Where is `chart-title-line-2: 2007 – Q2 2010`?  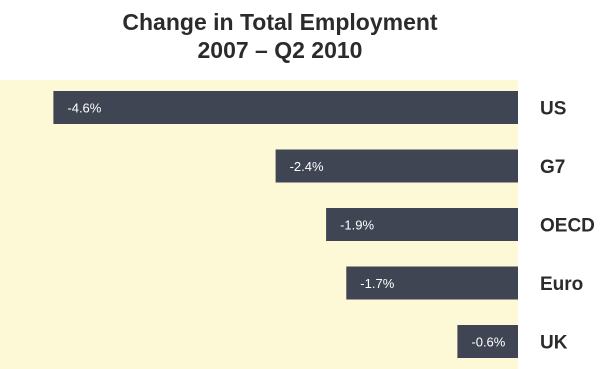
chart-title-line-2: 2007 – Q2 2010 is located at coordinates (280, 50).